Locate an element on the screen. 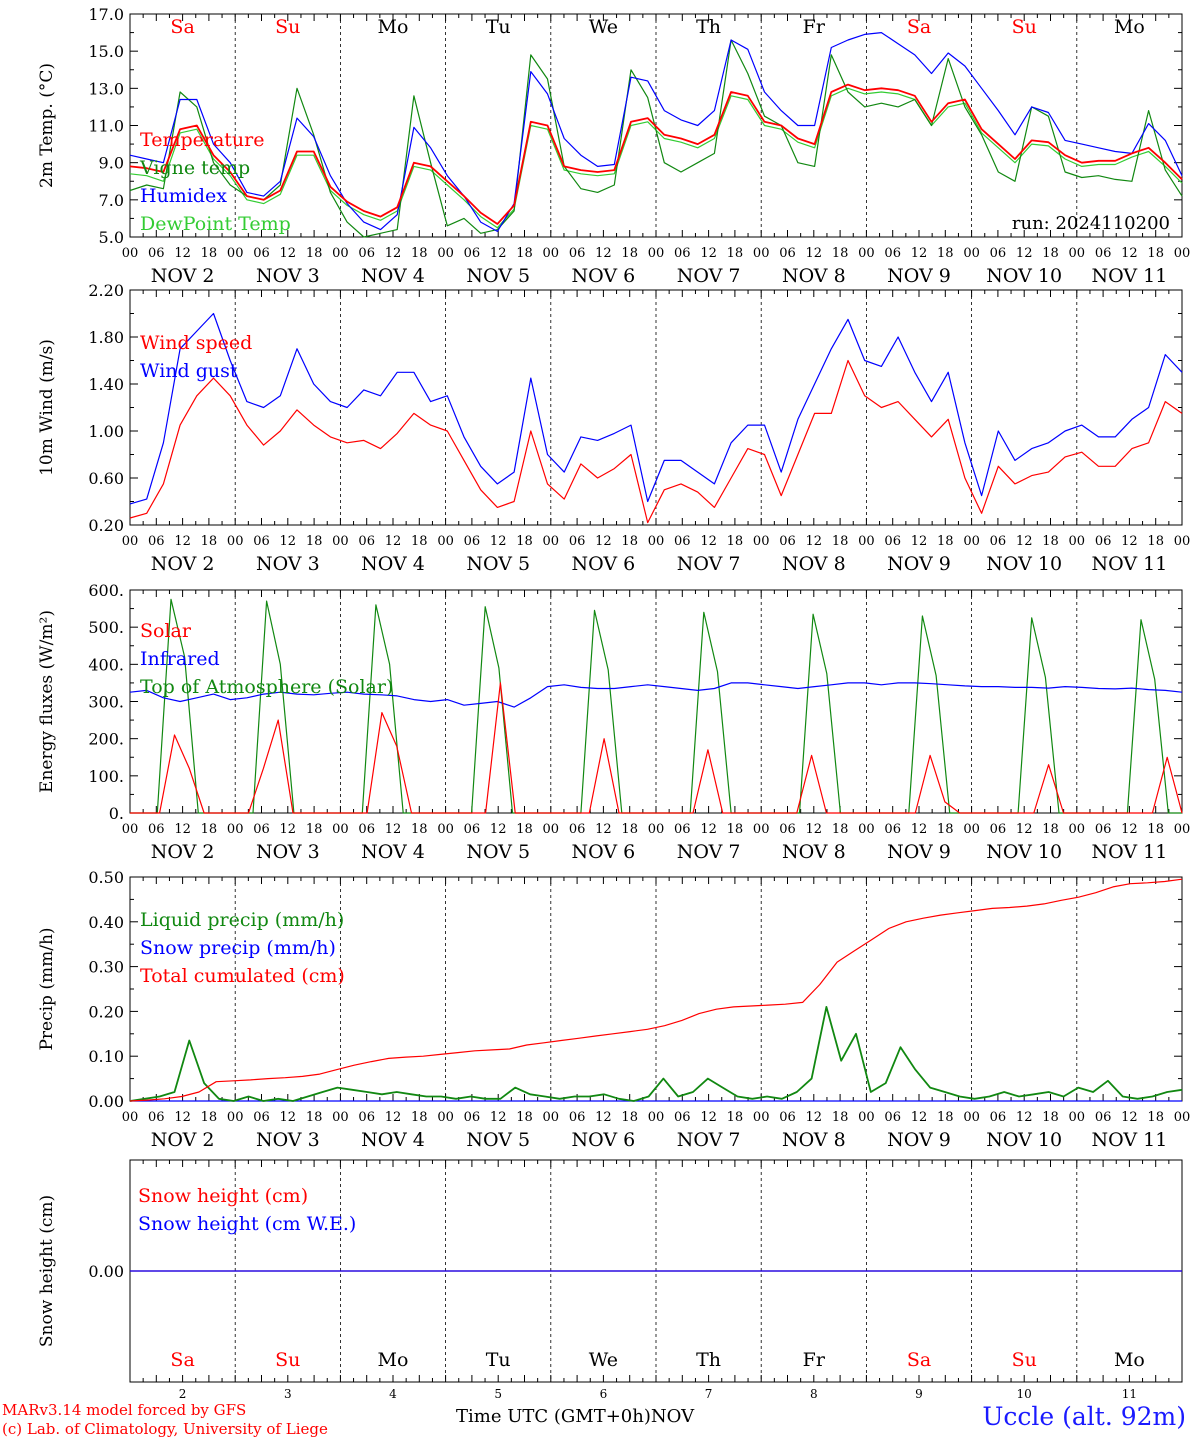 This screenshot has height=1440, width=1194. y-tick-label: 0.10 is located at coordinates (106, 1056).